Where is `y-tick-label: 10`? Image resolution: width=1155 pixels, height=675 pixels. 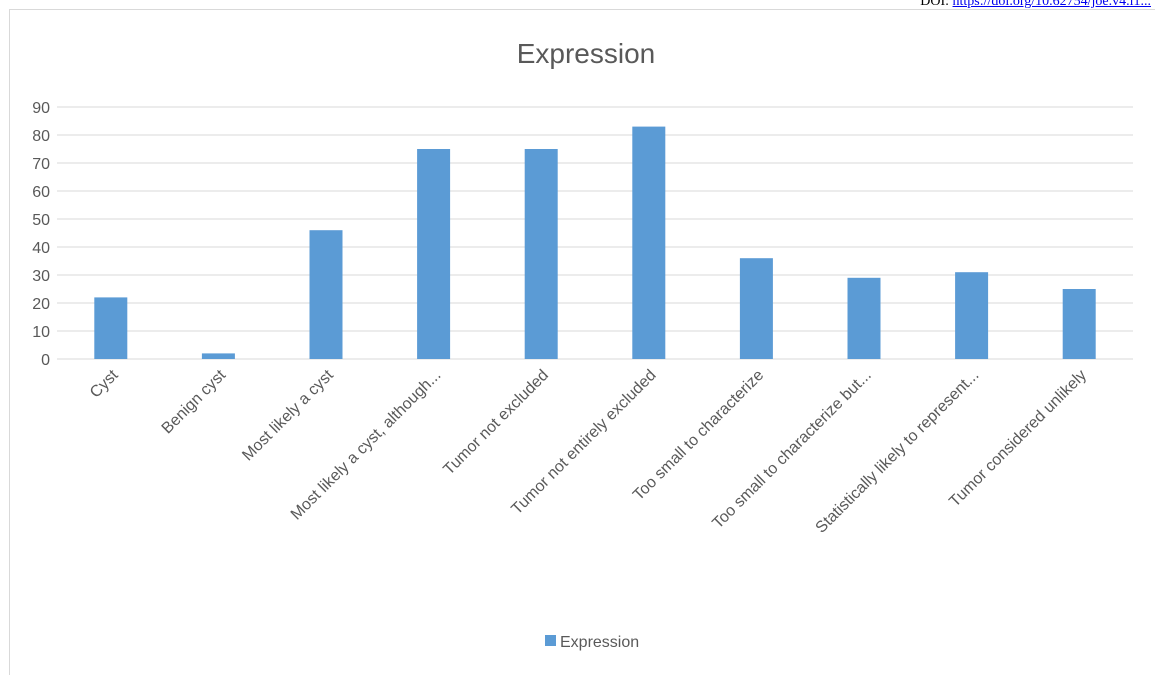 y-tick-label: 10 is located at coordinates (41, 332).